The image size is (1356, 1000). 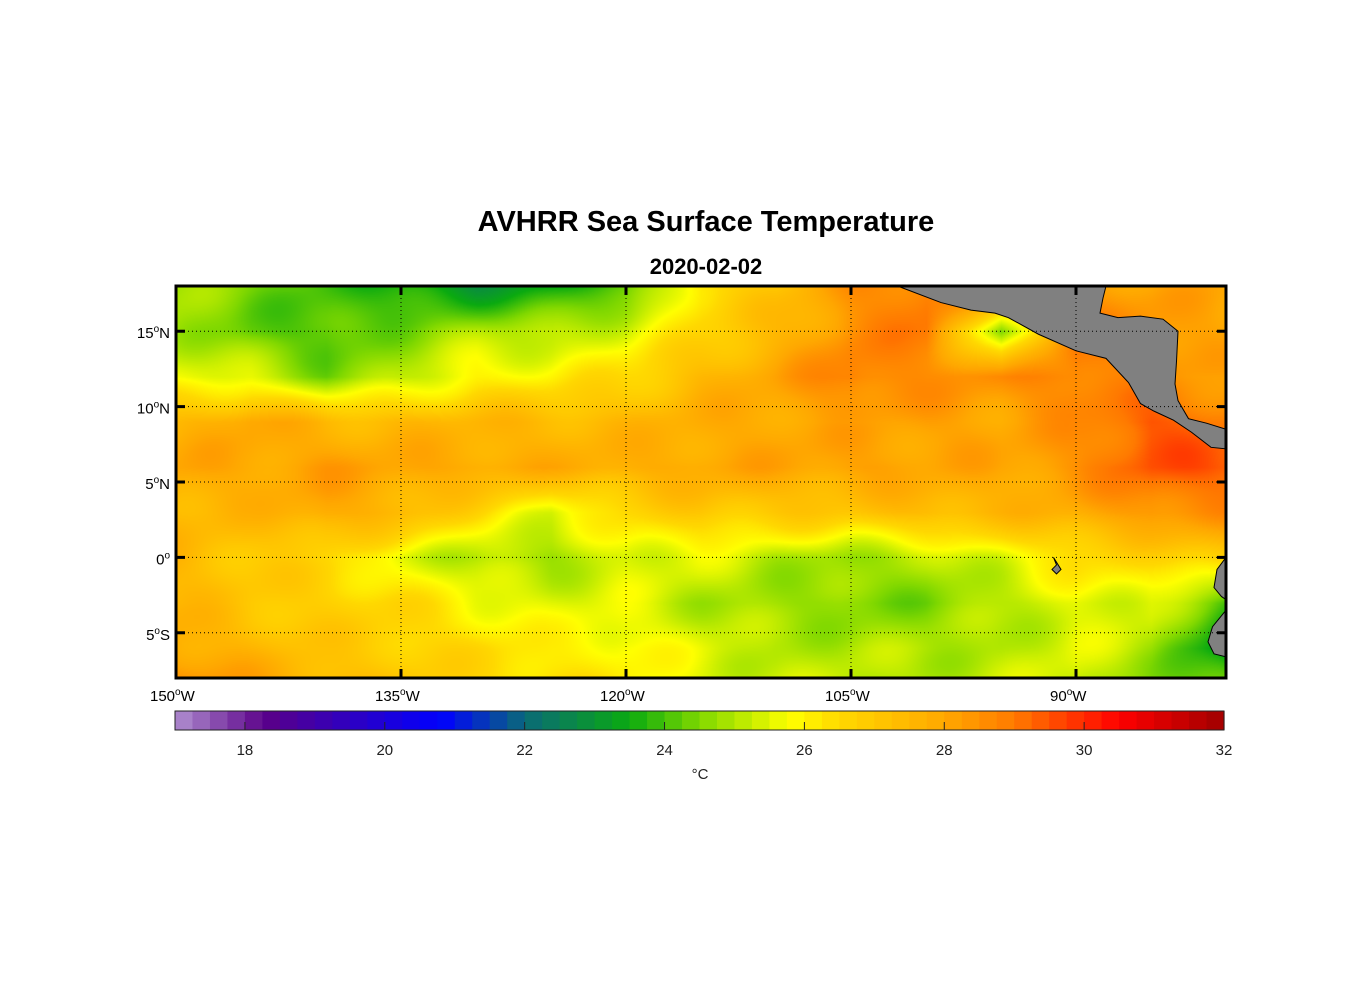 I want to click on lat-tick-label: 5oS, so click(x=158, y=635).